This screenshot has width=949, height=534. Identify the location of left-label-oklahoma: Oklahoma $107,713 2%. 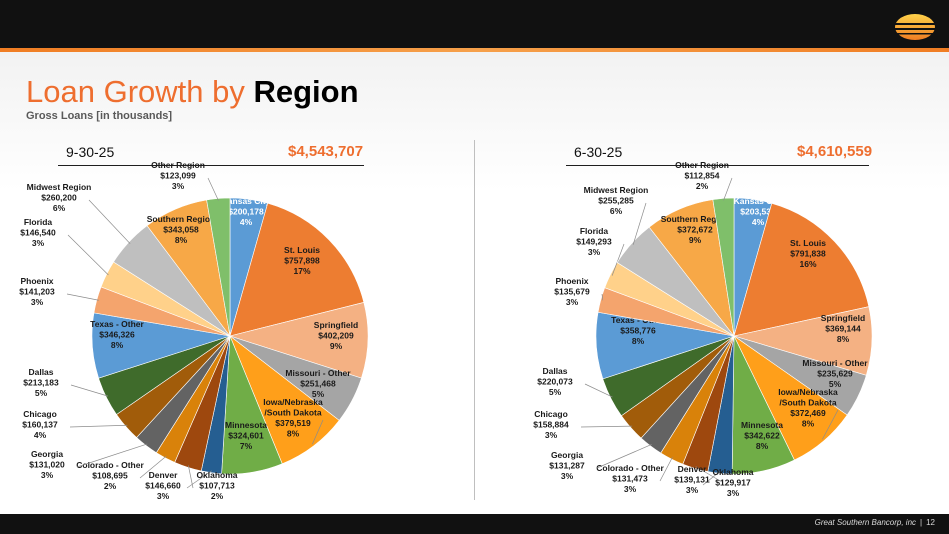
(216, 485).